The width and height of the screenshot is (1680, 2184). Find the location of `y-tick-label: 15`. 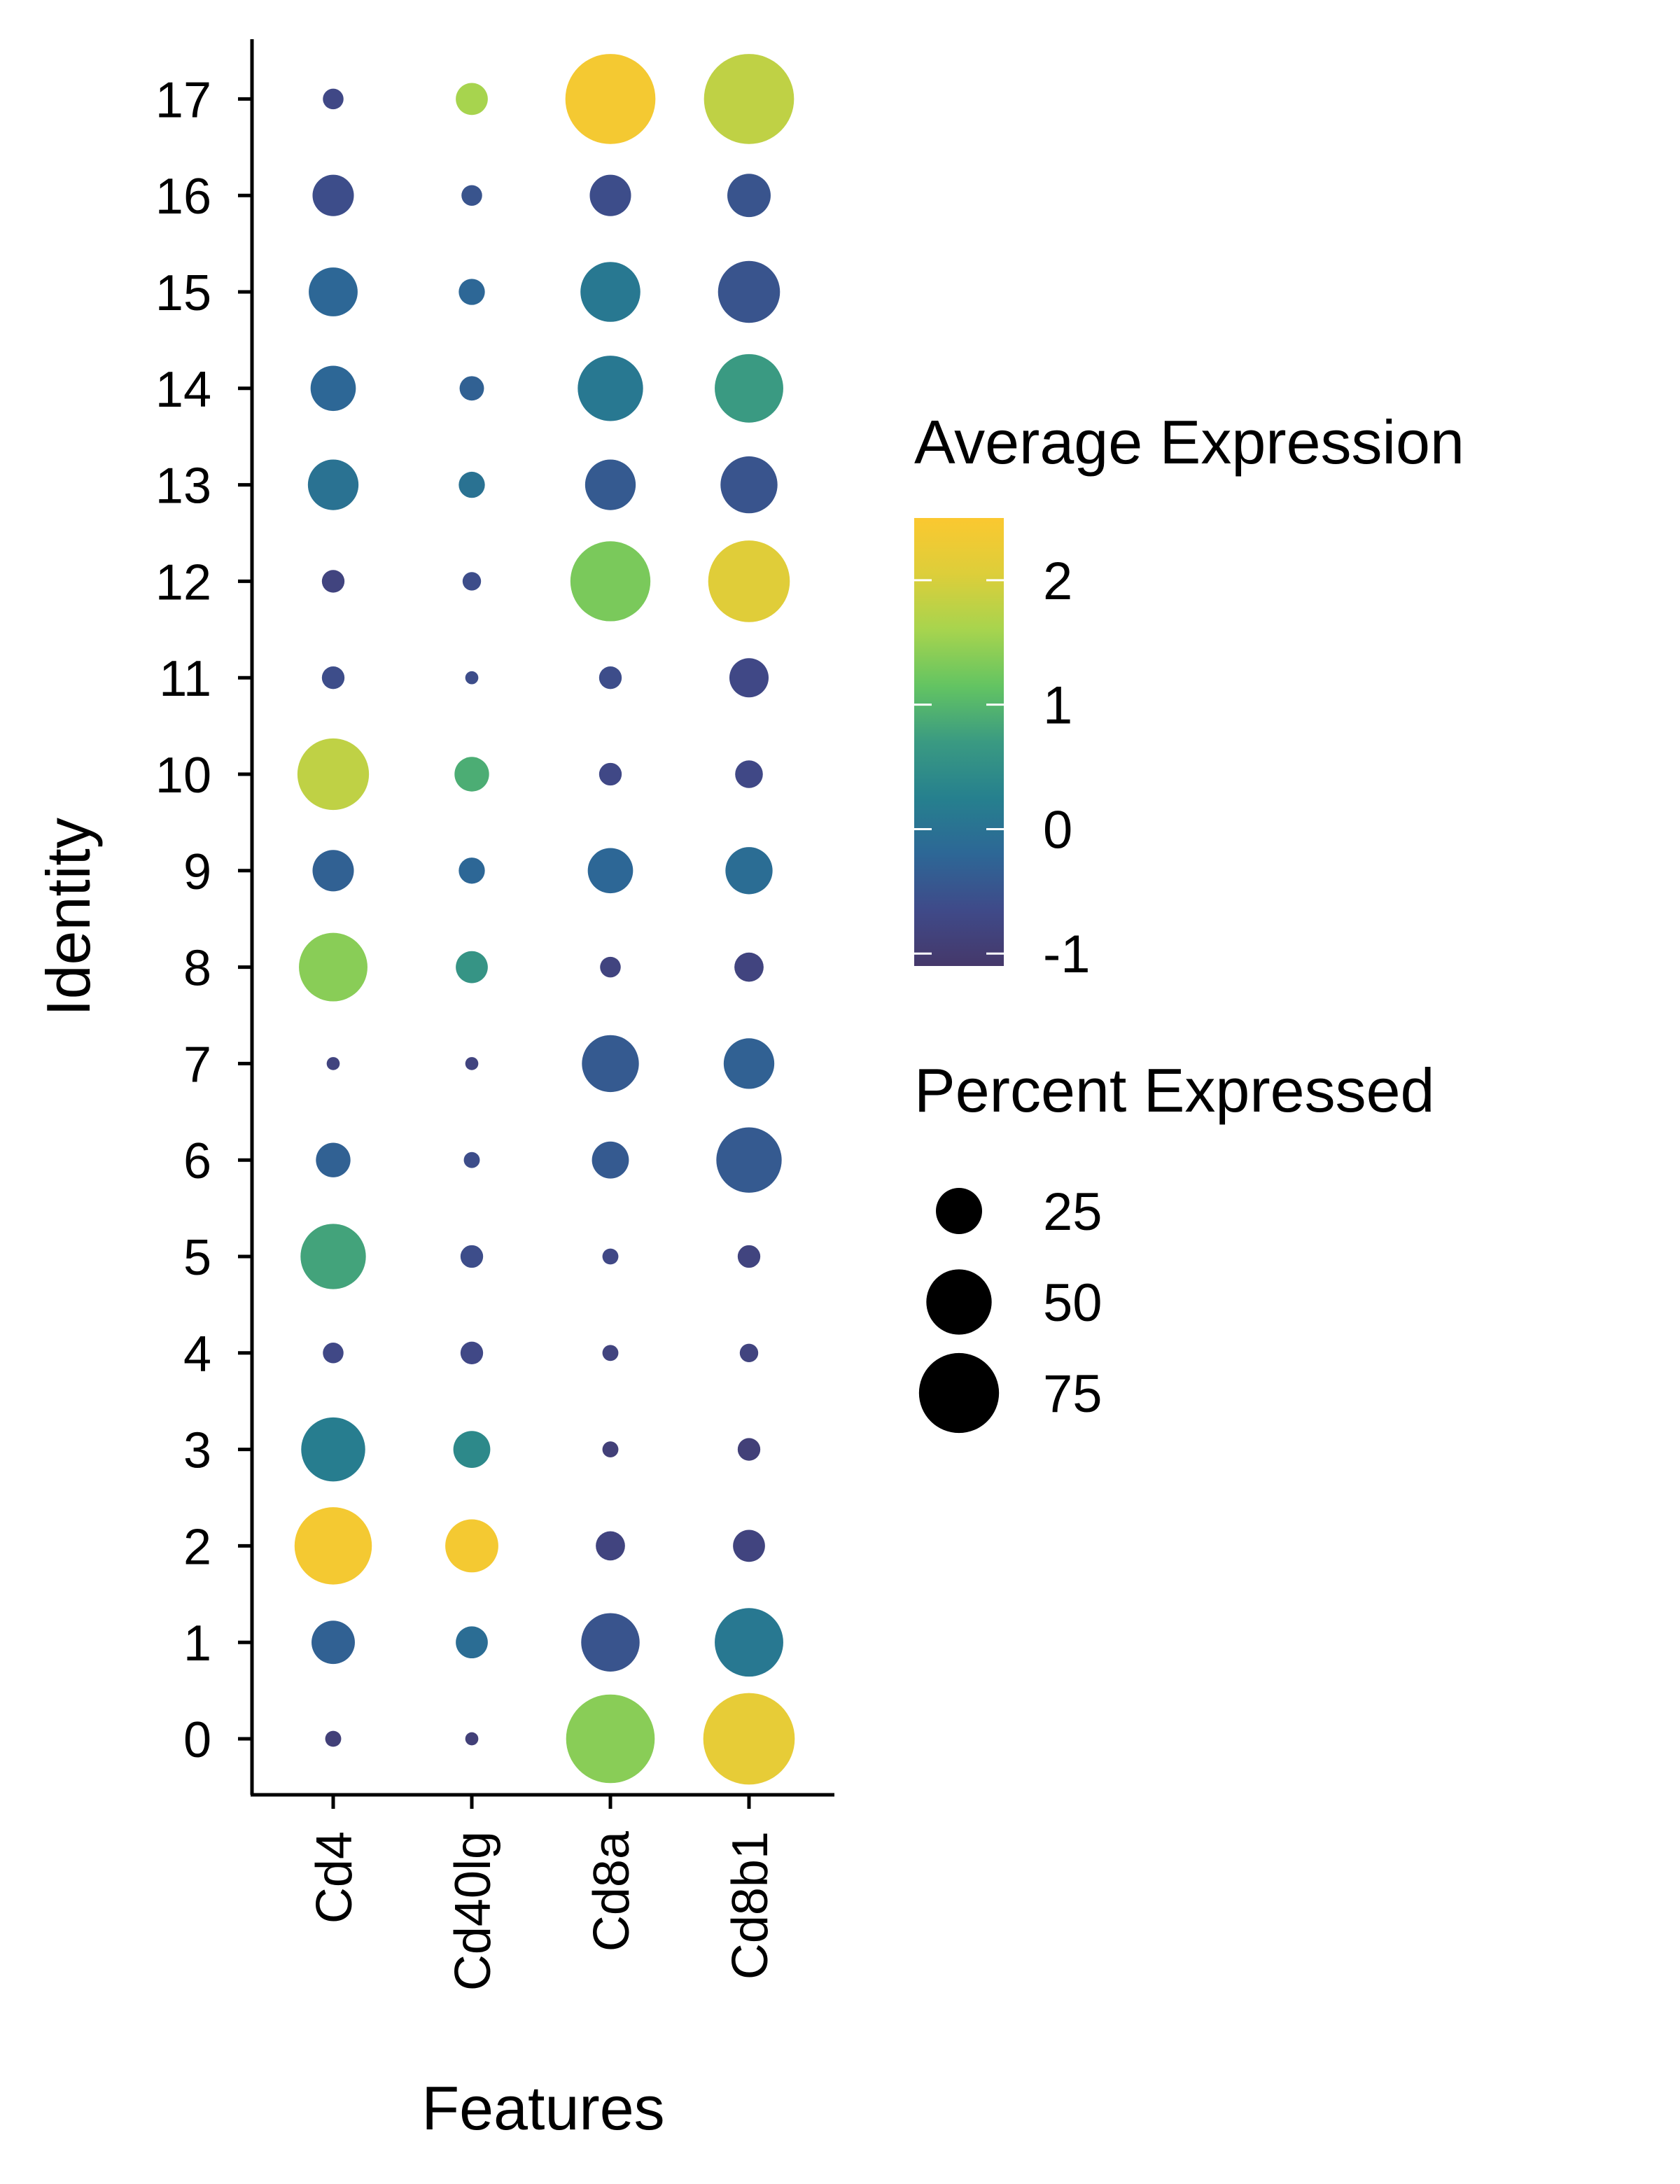

y-tick-label: 15 is located at coordinates (183, 293).